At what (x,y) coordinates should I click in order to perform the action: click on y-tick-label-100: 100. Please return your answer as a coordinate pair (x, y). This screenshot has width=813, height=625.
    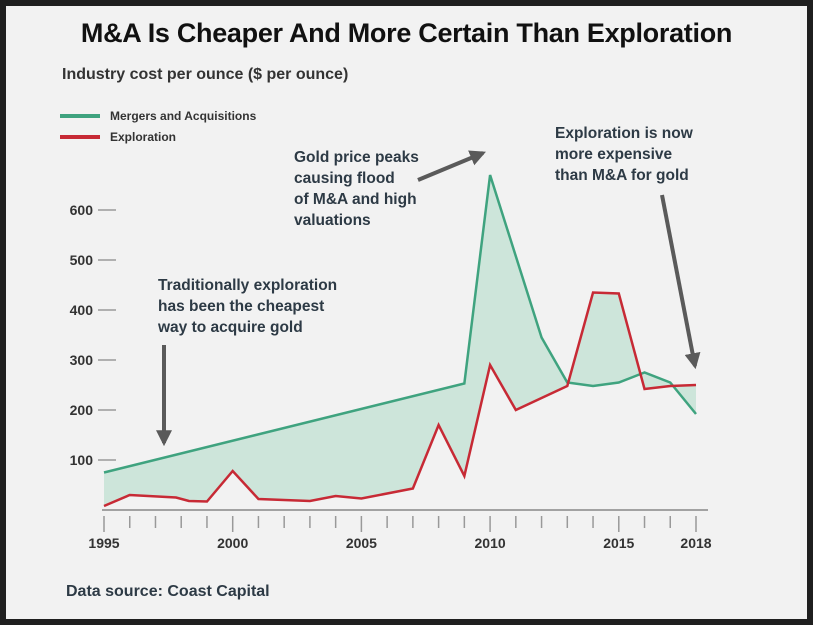
    Looking at the image, I should click on (82, 460).